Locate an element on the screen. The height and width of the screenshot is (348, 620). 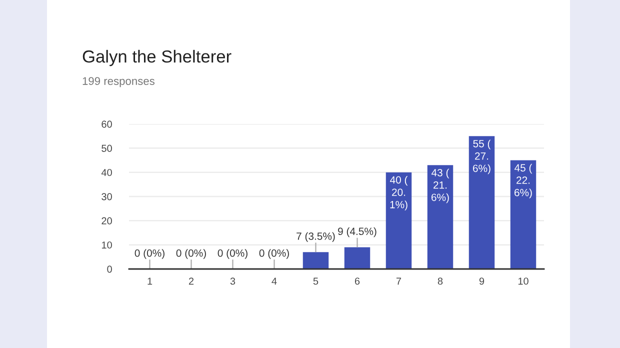
data-label: 9 (4.5%) is located at coordinates (357, 232).